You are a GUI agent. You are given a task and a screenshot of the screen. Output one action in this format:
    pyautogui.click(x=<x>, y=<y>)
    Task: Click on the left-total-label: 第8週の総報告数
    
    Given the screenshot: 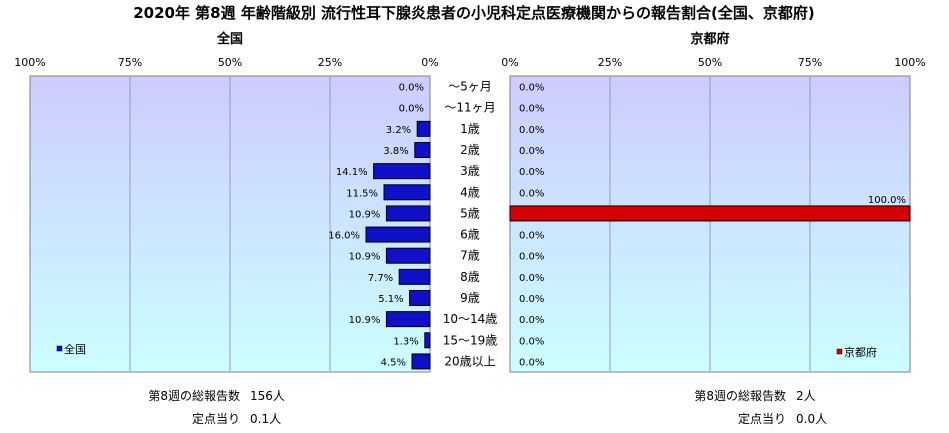 What is the action you would take?
    pyautogui.click(x=194, y=395)
    